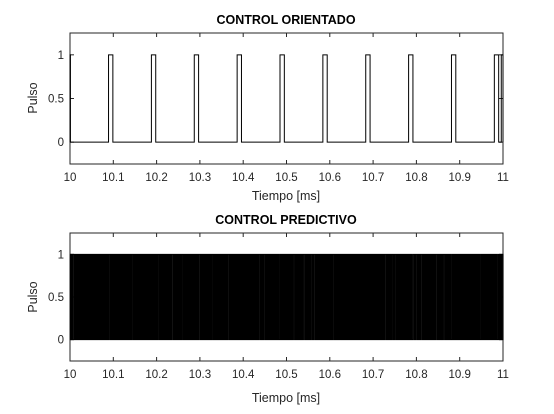 Image resolution: width=554 pixels, height=414 pixels. What do you see at coordinates (286, 220) in the screenshot?
I see `chart-title: CONTROL PREDICTIVO` at bounding box center [286, 220].